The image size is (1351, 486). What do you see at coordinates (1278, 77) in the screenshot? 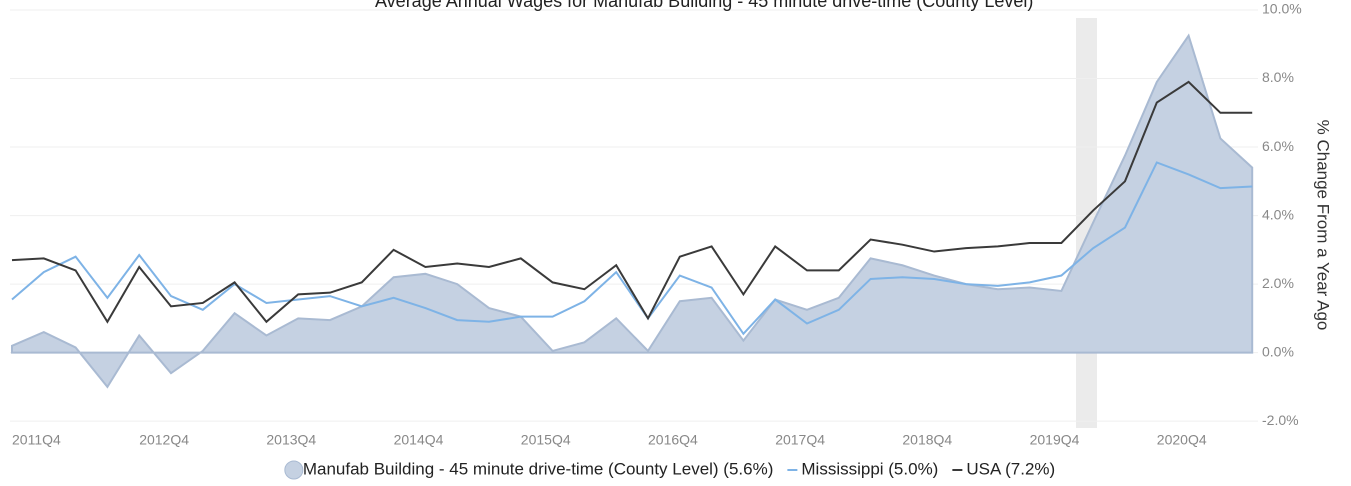
I see `y-tick-label: 8.0%` at bounding box center [1278, 77].